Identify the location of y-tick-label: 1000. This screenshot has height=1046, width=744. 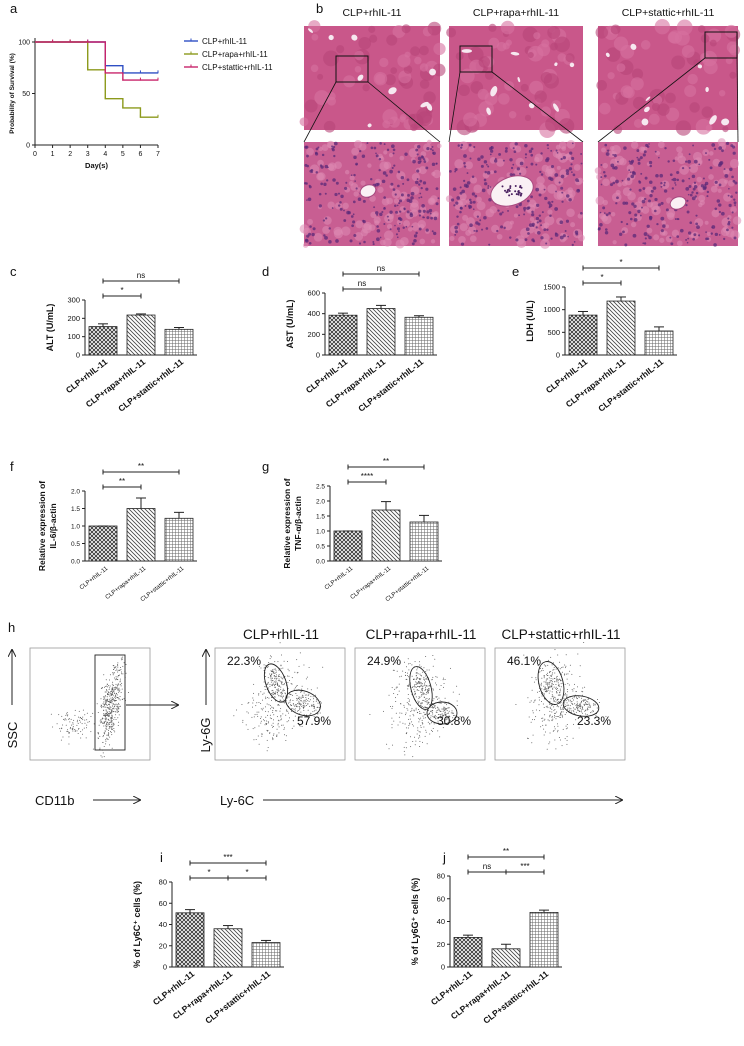
(551, 309).